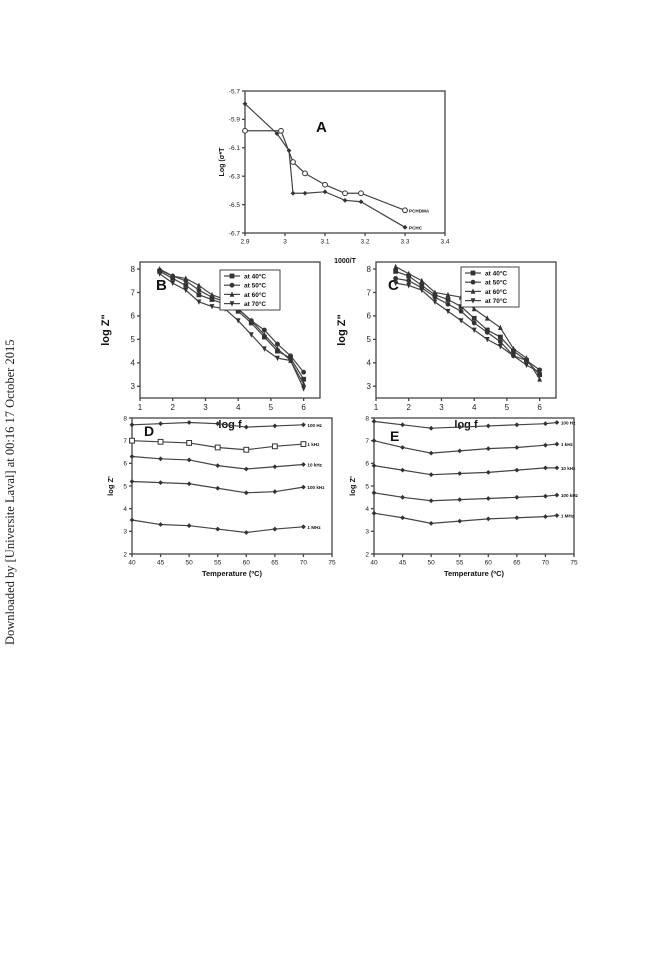 This screenshot has height=960, width=672. Describe the element at coordinates (352, 486) in the screenshot. I see `y-axis-label: log Z'` at that location.